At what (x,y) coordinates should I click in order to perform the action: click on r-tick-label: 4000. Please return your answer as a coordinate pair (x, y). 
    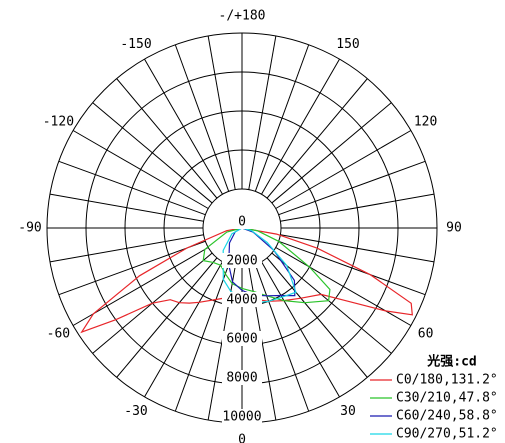
    Looking at the image, I should click on (241, 300).